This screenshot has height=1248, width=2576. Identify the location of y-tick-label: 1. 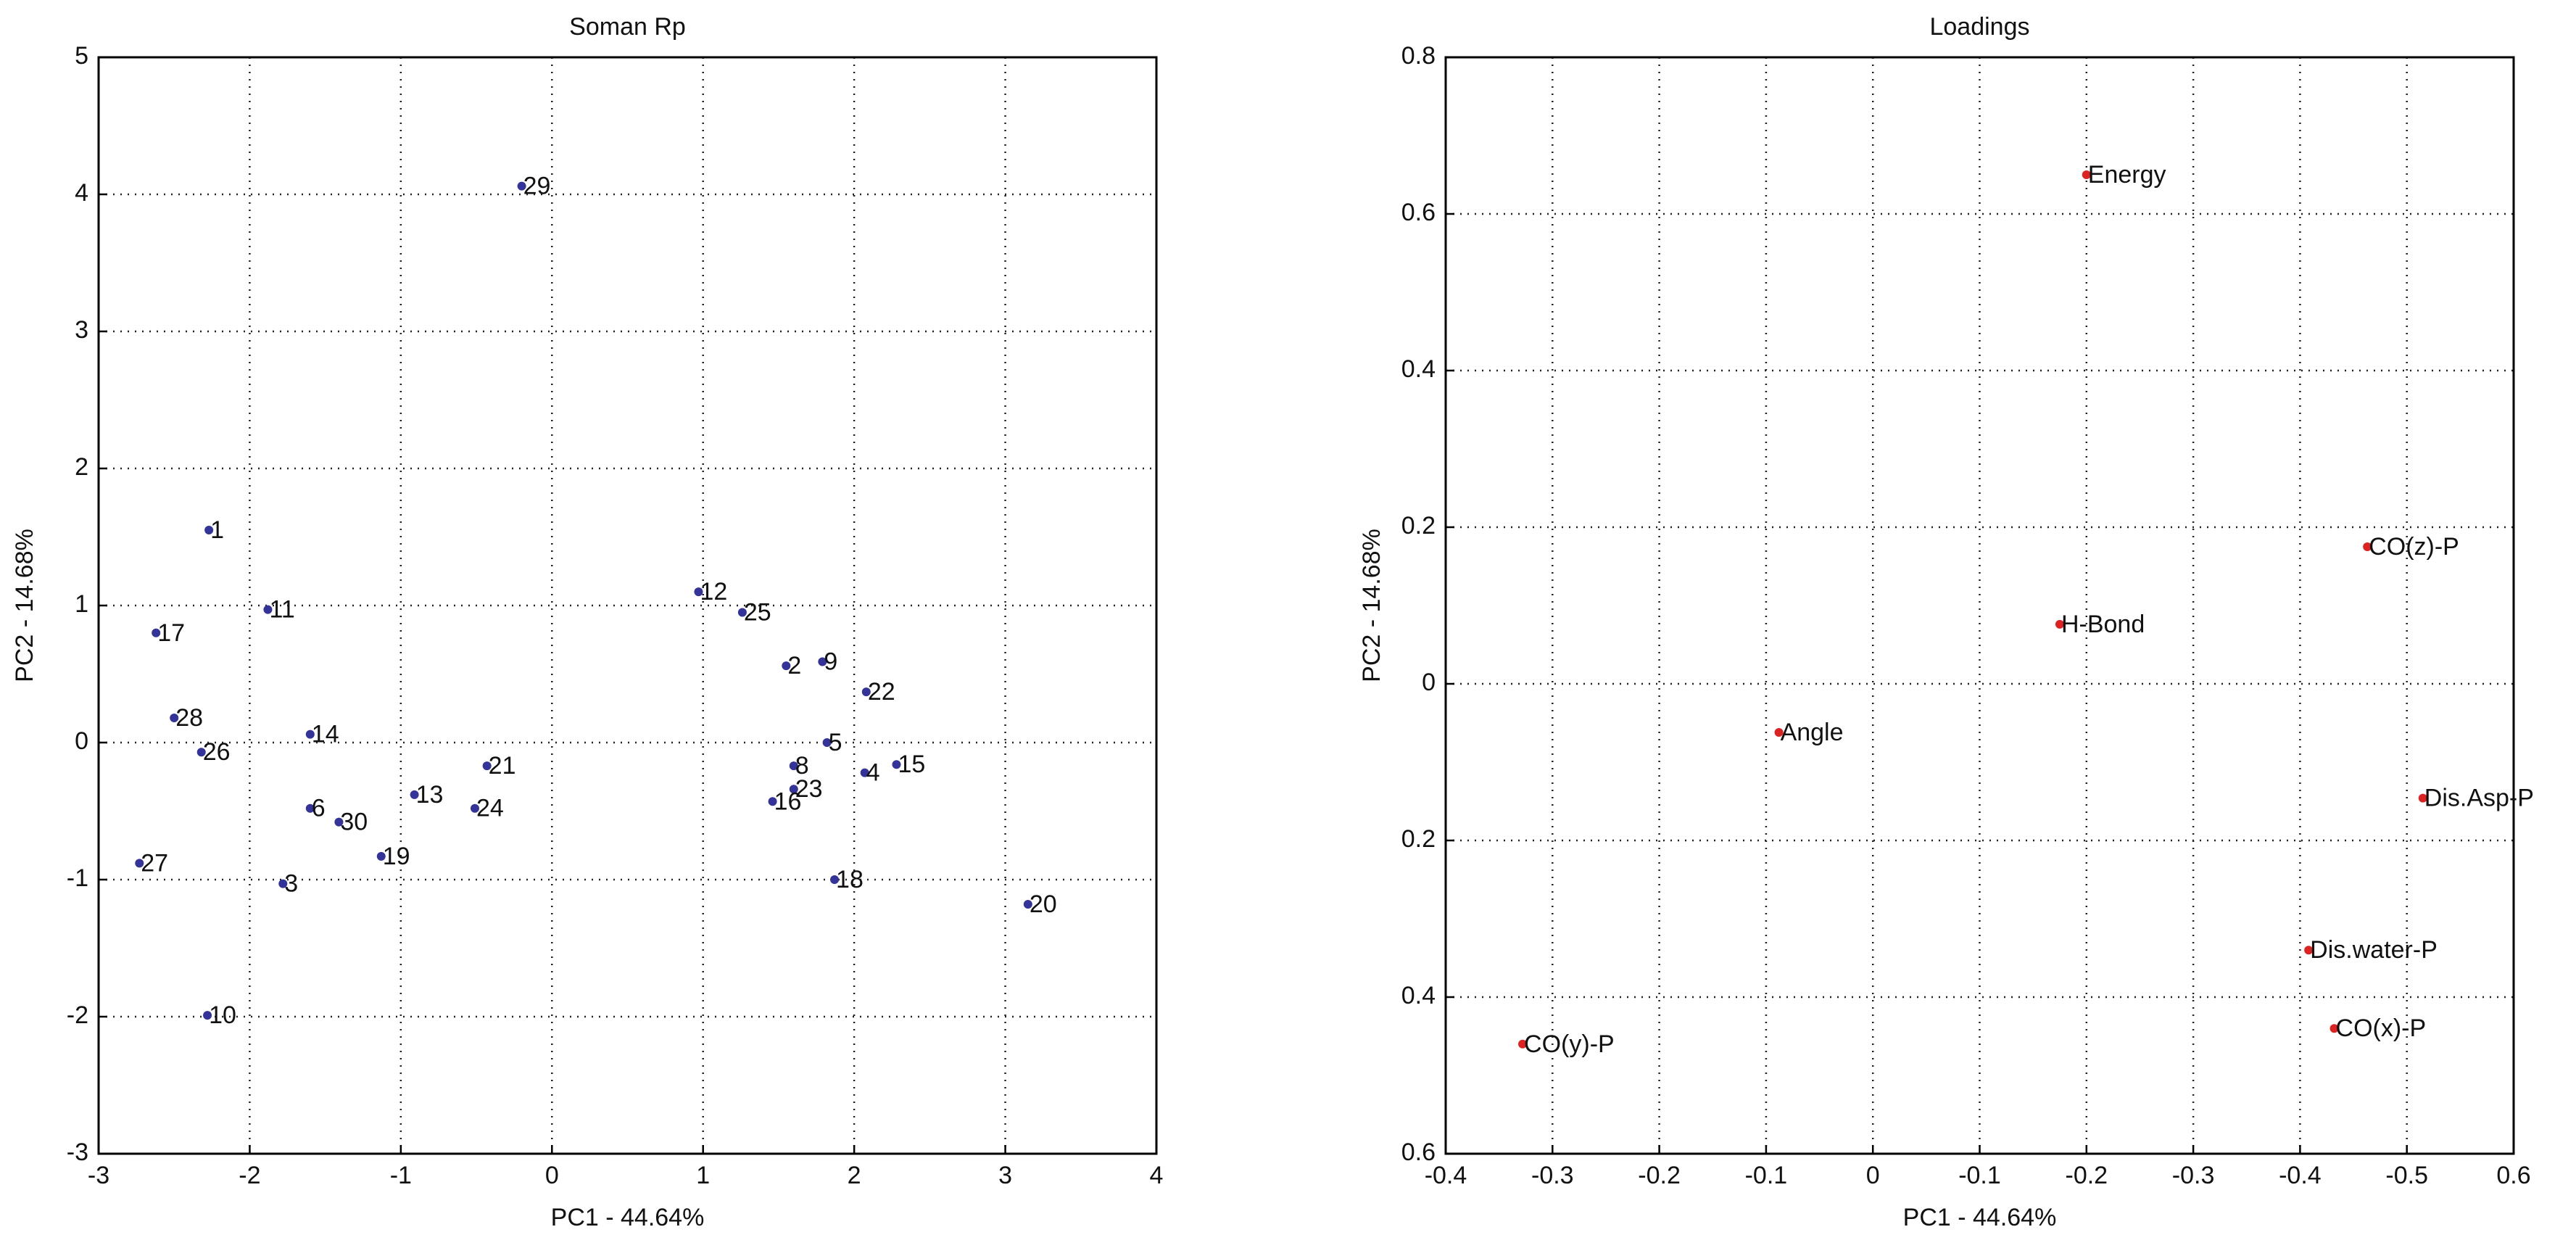
(81, 604).